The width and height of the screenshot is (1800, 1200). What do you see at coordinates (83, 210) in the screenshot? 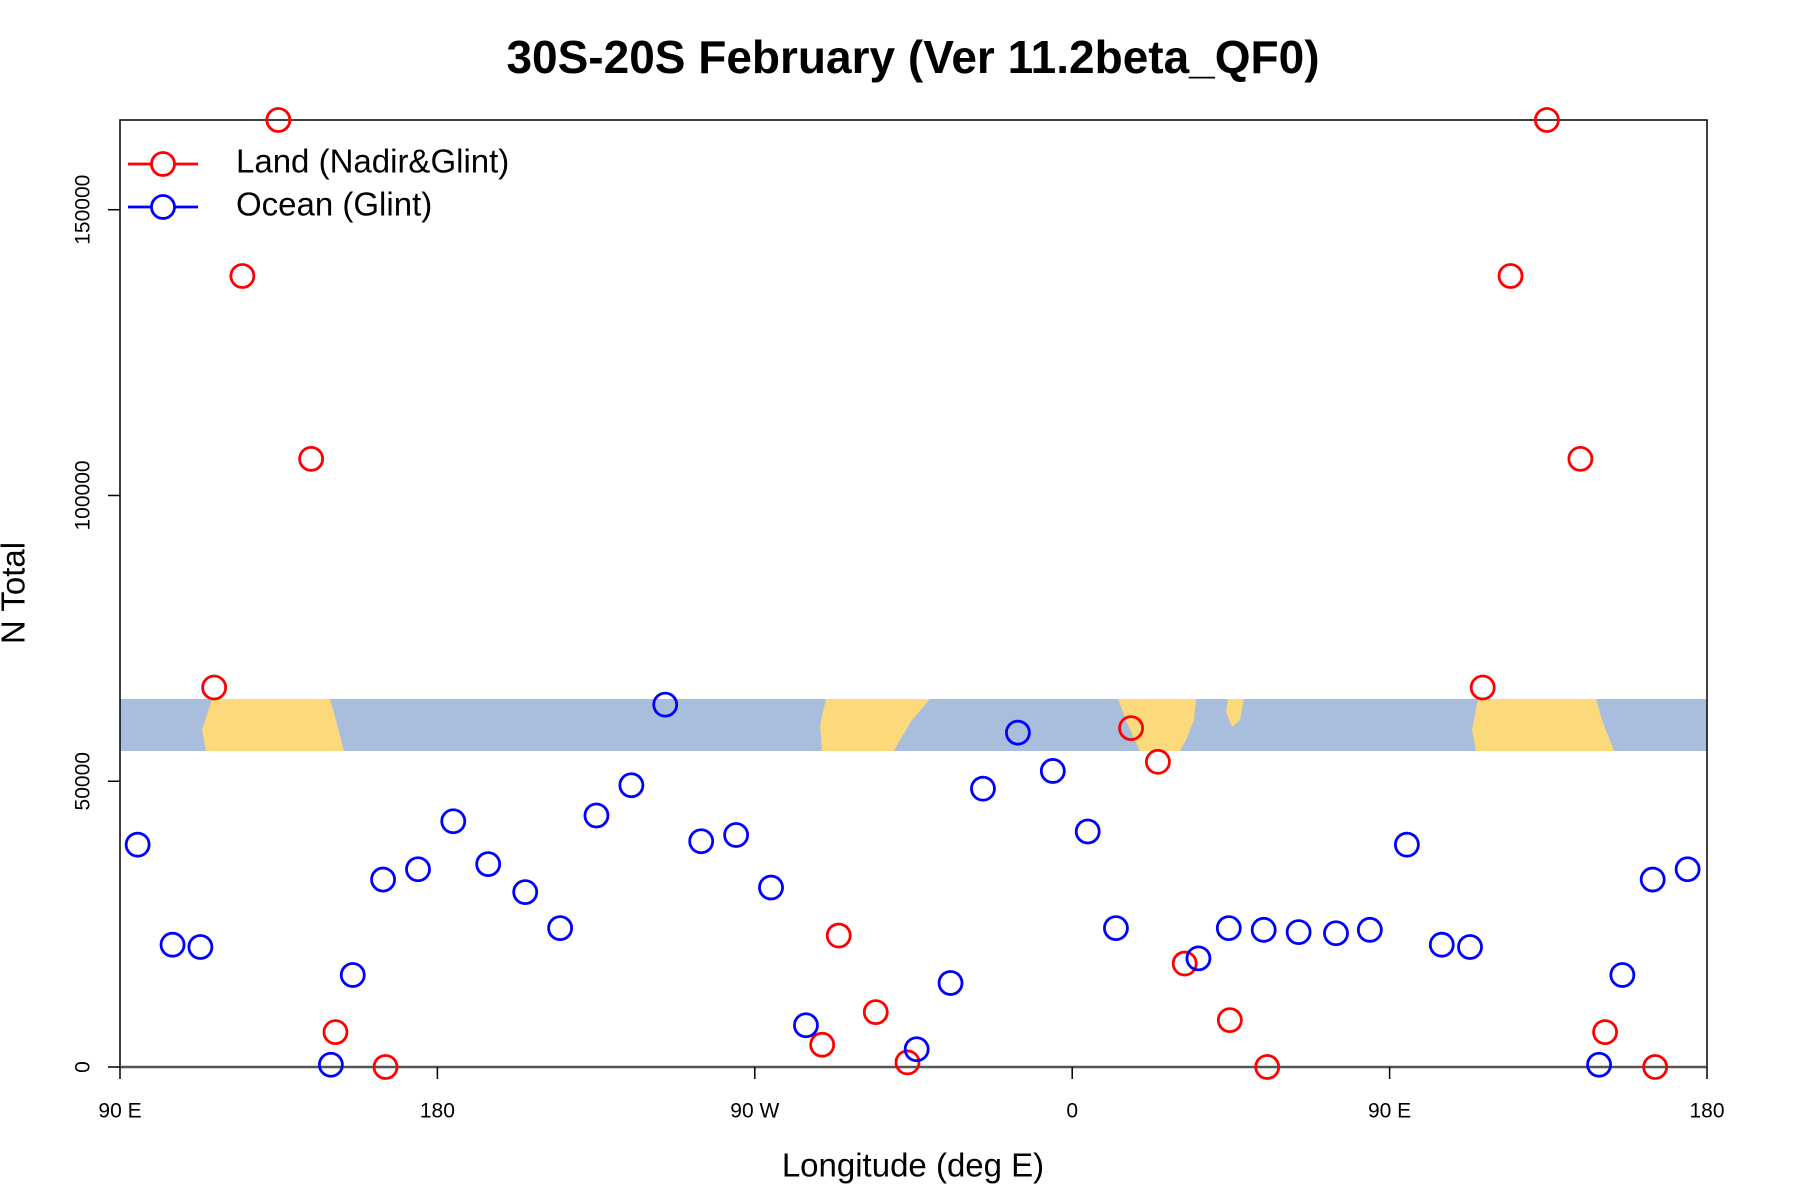
I see `y-tick-label: 150000` at bounding box center [83, 210].